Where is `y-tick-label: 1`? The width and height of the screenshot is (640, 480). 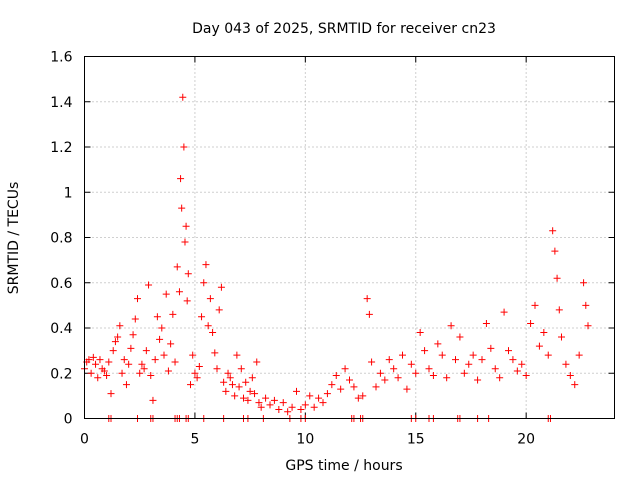 y-tick-label: 1 is located at coordinates (68, 193).